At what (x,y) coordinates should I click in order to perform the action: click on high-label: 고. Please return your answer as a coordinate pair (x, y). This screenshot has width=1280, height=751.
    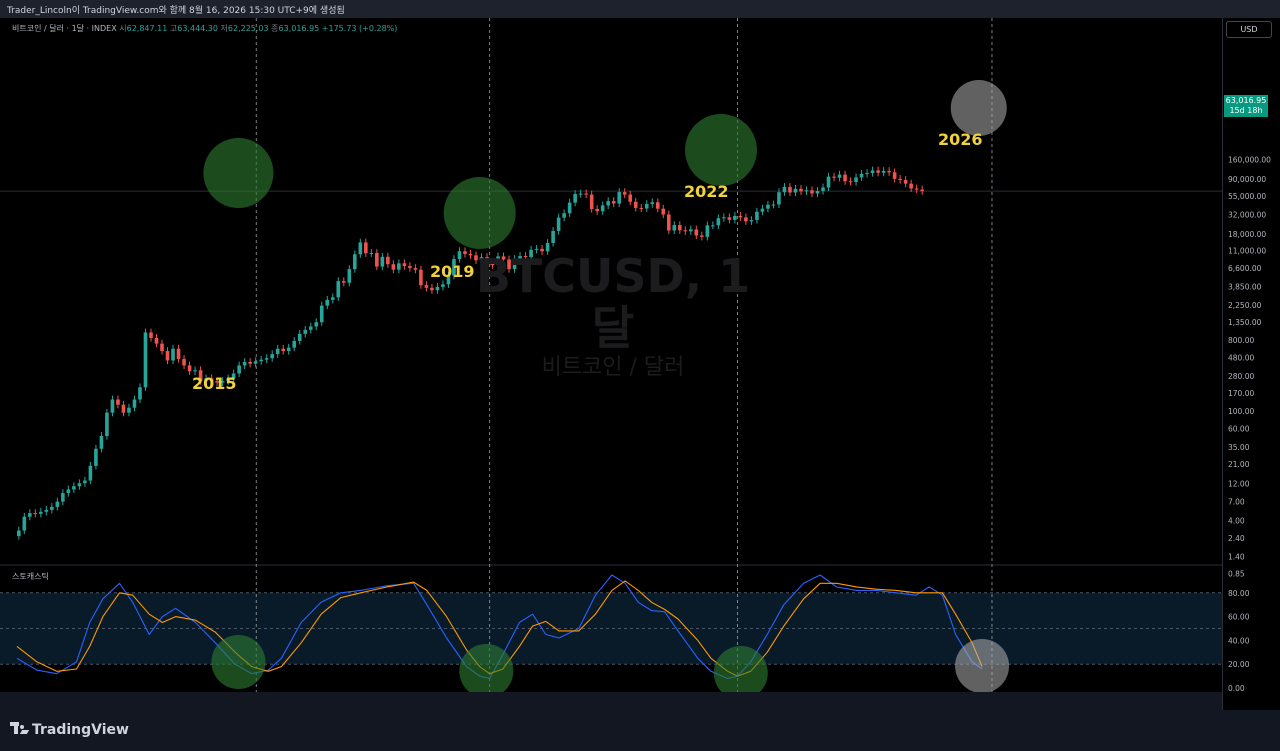
    Looking at the image, I should click on (173, 28).